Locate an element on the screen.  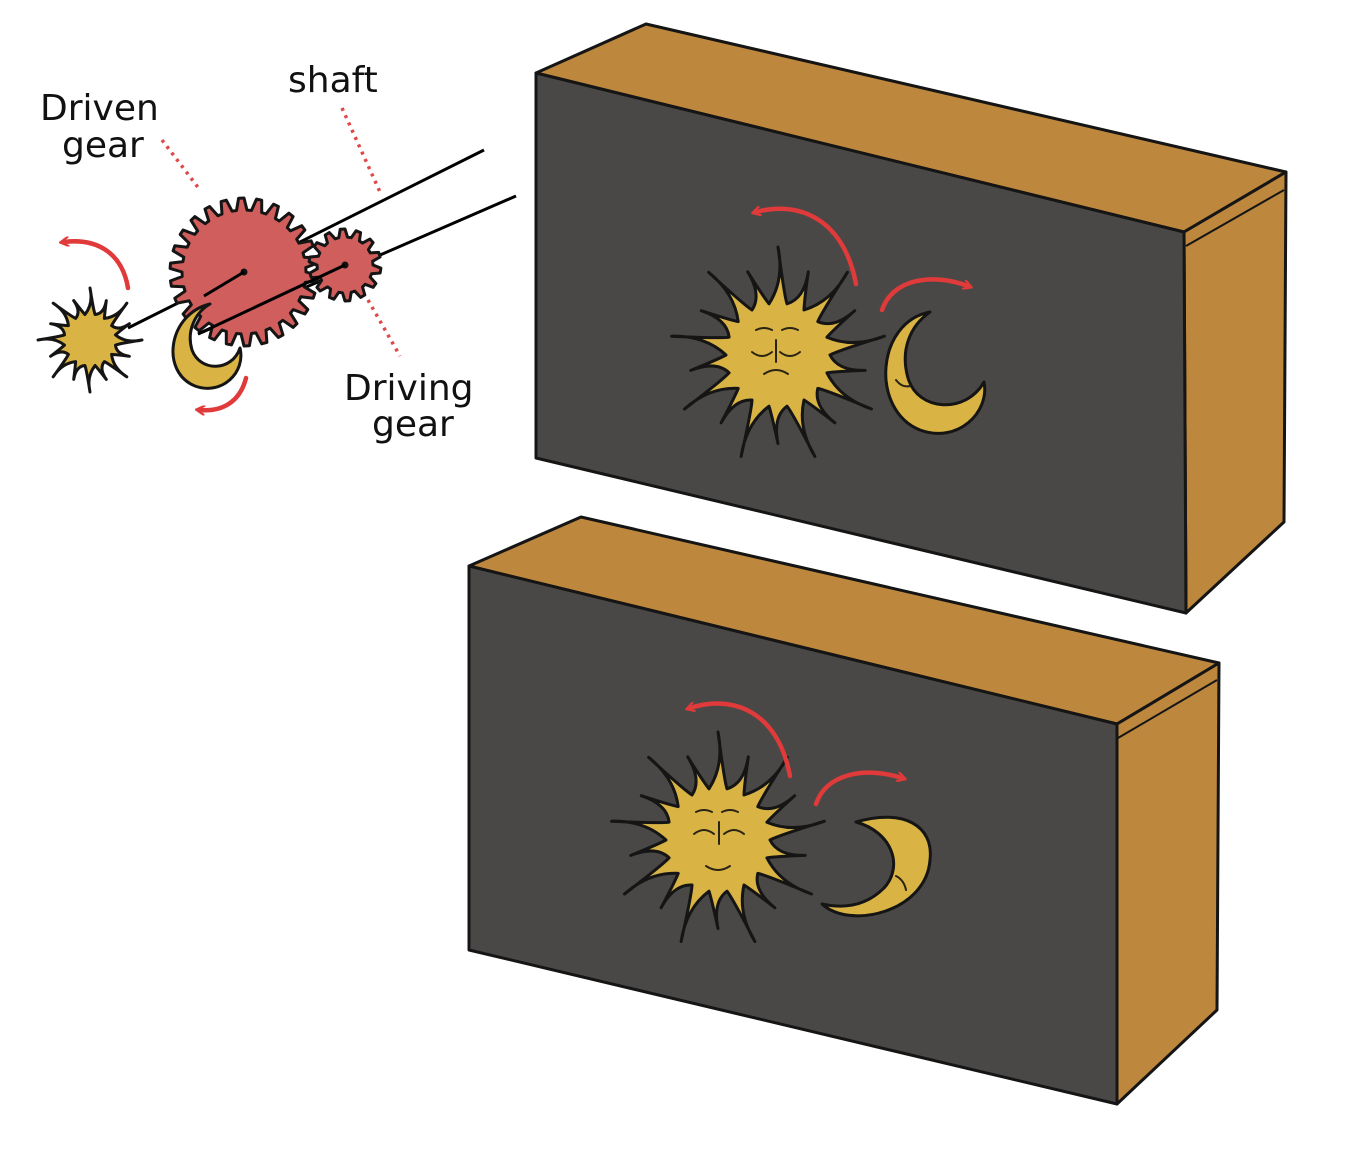
small-sun-icon is located at coordinates (90, 340).